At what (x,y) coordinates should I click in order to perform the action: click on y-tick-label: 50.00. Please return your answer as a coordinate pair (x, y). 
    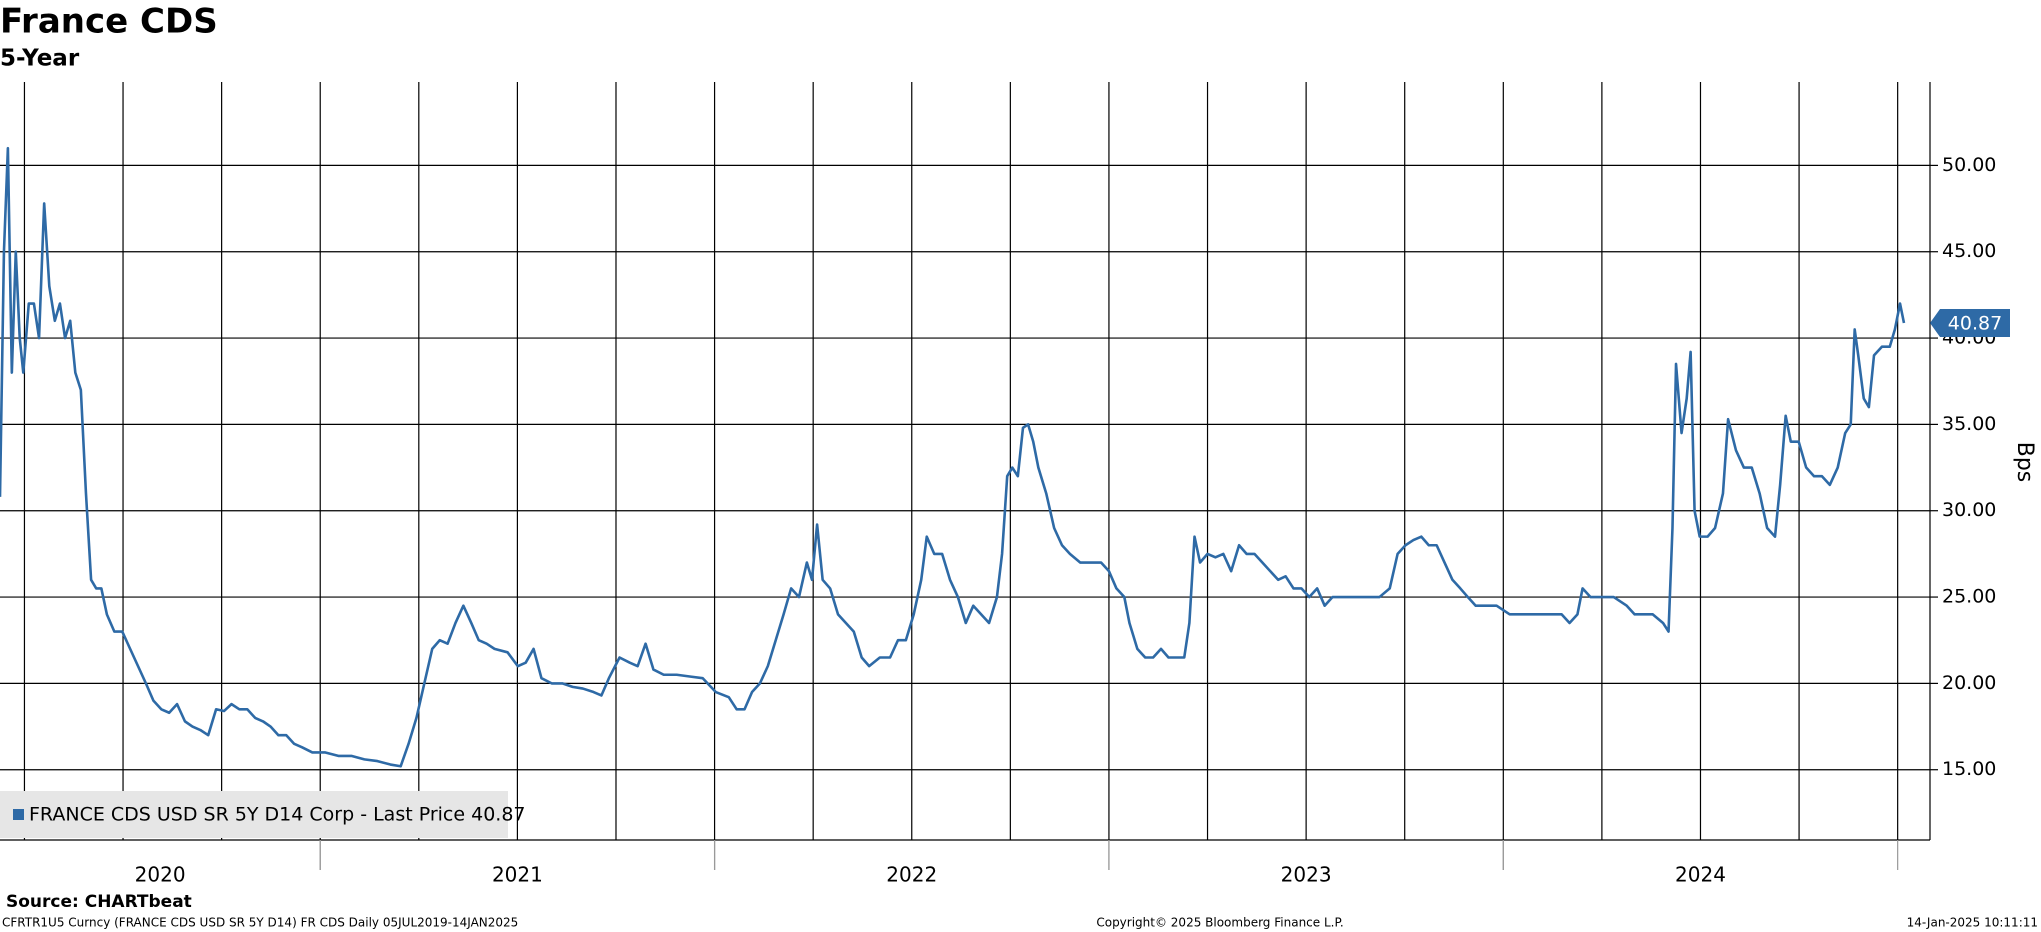
    Looking at the image, I should click on (1969, 165).